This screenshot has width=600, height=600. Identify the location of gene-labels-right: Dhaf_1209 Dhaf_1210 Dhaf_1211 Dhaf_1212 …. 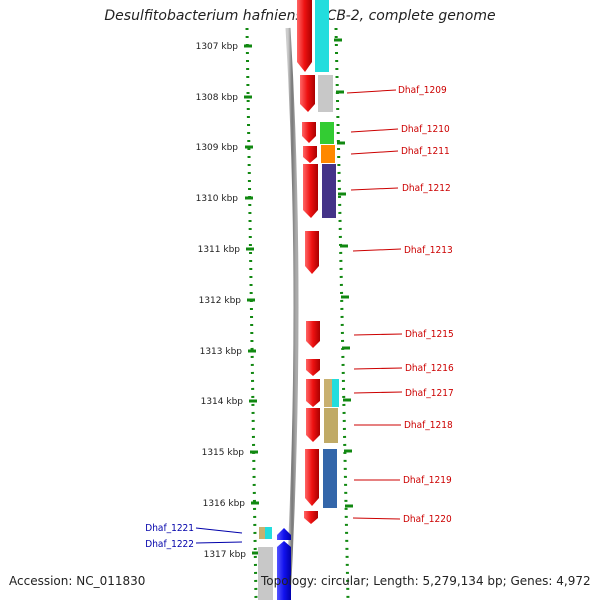
(426, 305).